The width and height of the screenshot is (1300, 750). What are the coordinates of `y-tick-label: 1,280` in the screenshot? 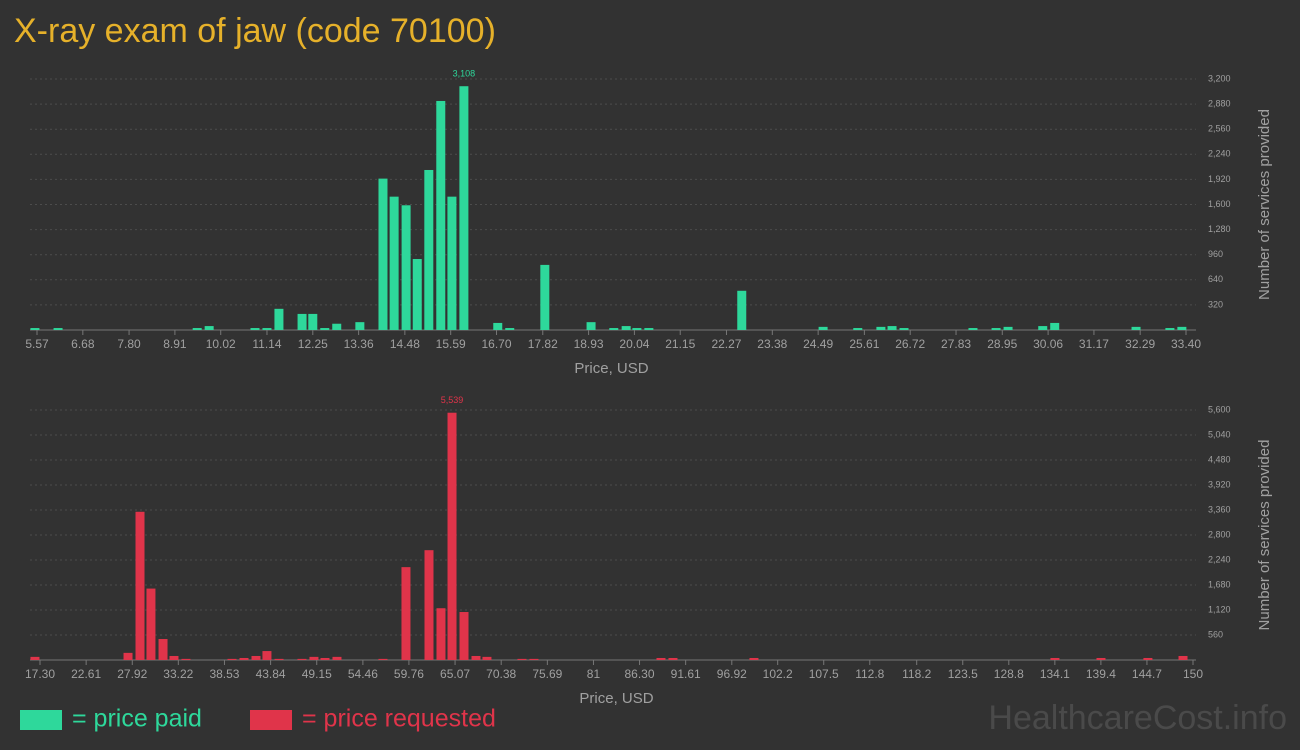 It's located at (1219, 229).